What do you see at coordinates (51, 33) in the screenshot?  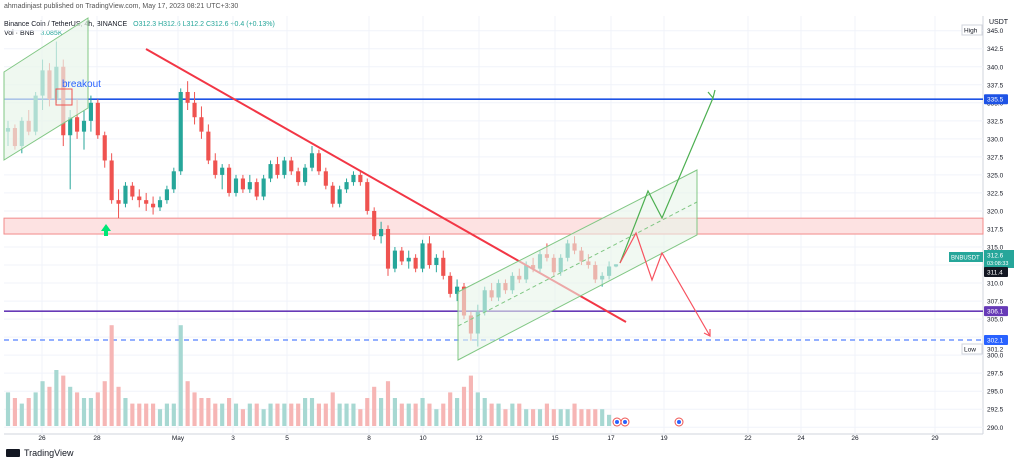 I see `volume-value: 3.085K` at bounding box center [51, 33].